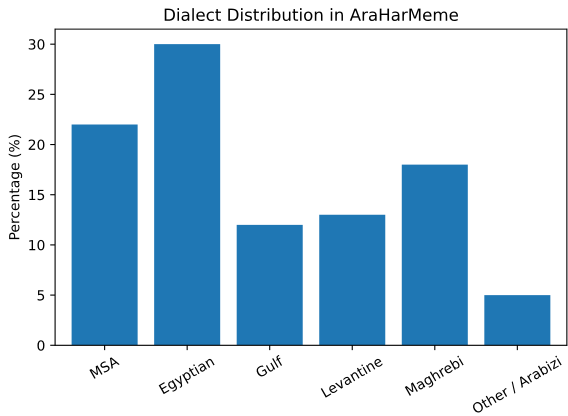 Image resolution: width=568 pixels, height=416 pixels. What do you see at coordinates (36, 44) in the screenshot?
I see `y-tick-label: 30` at bounding box center [36, 44].